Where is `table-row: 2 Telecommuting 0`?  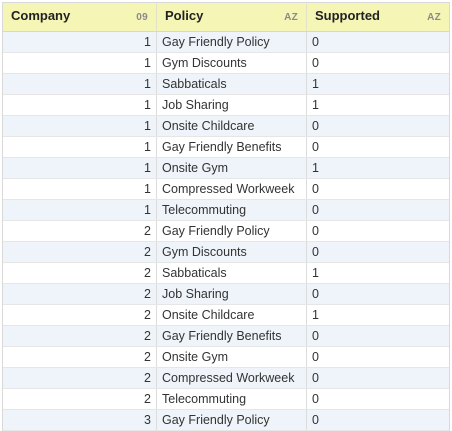 table-row: 2 Telecommuting 0 is located at coordinates (226, 399).